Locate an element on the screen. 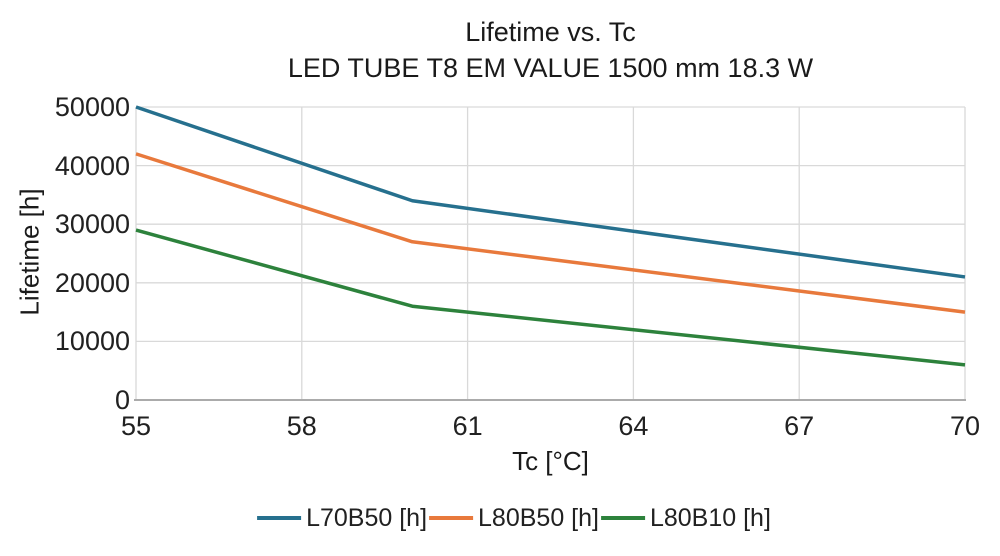 The height and width of the screenshot is (556, 1000). y-tick-label: 40000 is located at coordinates (92, 165).